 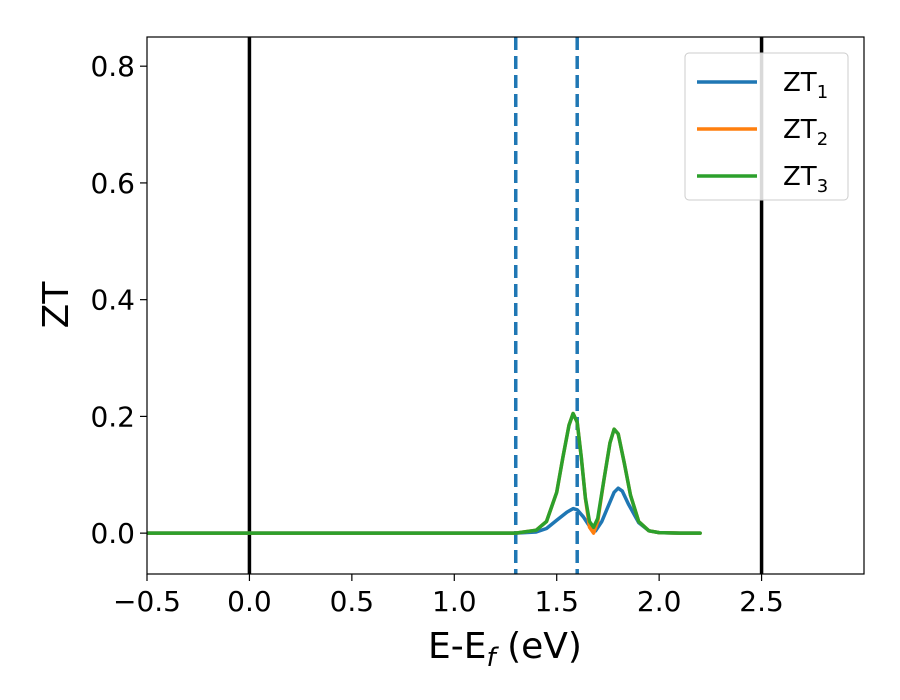 I want to click on x-axis-title-unit: (eV), so click(x=539, y=646).